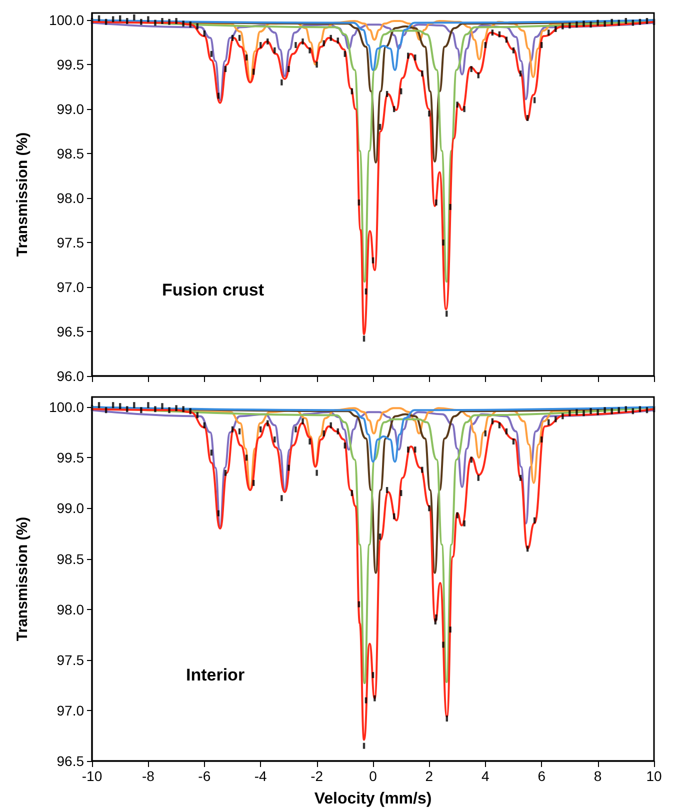 The height and width of the screenshot is (812, 678). Describe the element at coordinates (215, 674) in the screenshot. I see `annotation: Interior` at that location.